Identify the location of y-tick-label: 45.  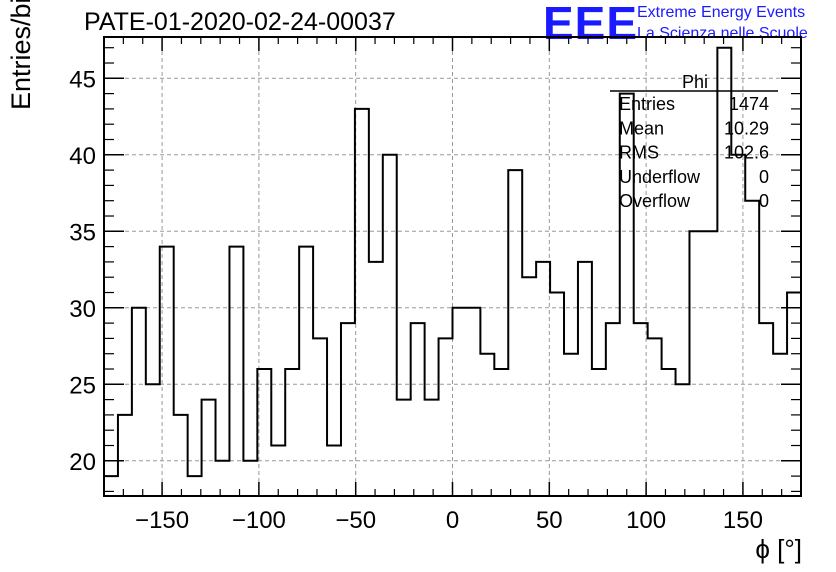
(82, 79).